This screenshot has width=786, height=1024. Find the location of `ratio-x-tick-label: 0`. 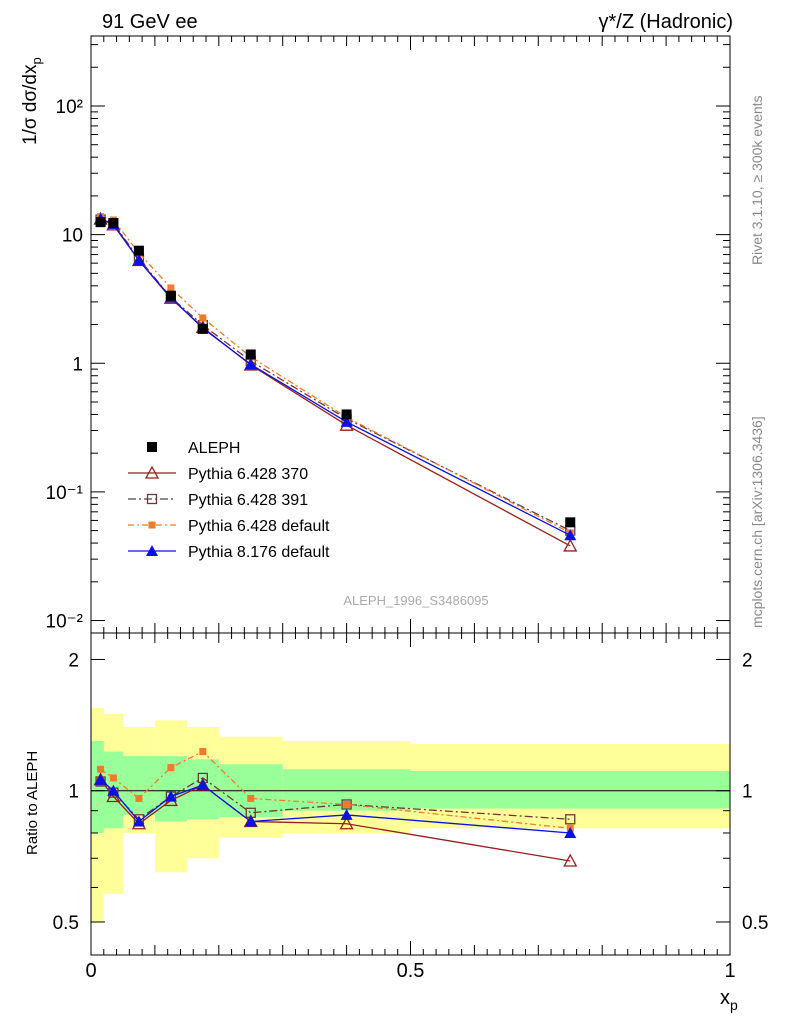

ratio-x-tick-label: 0 is located at coordinates (90, 971).